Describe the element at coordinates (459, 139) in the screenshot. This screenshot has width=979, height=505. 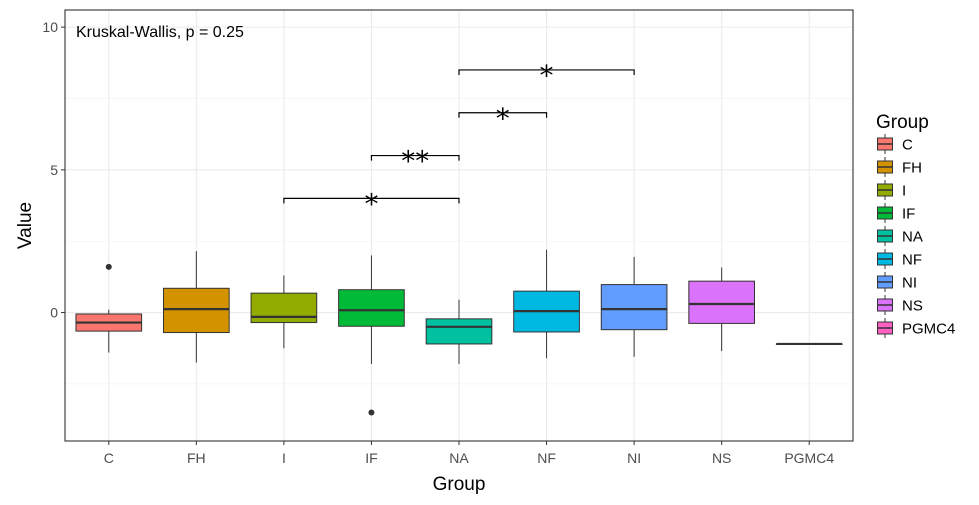
I see `significance-brackets: *****` at that location.